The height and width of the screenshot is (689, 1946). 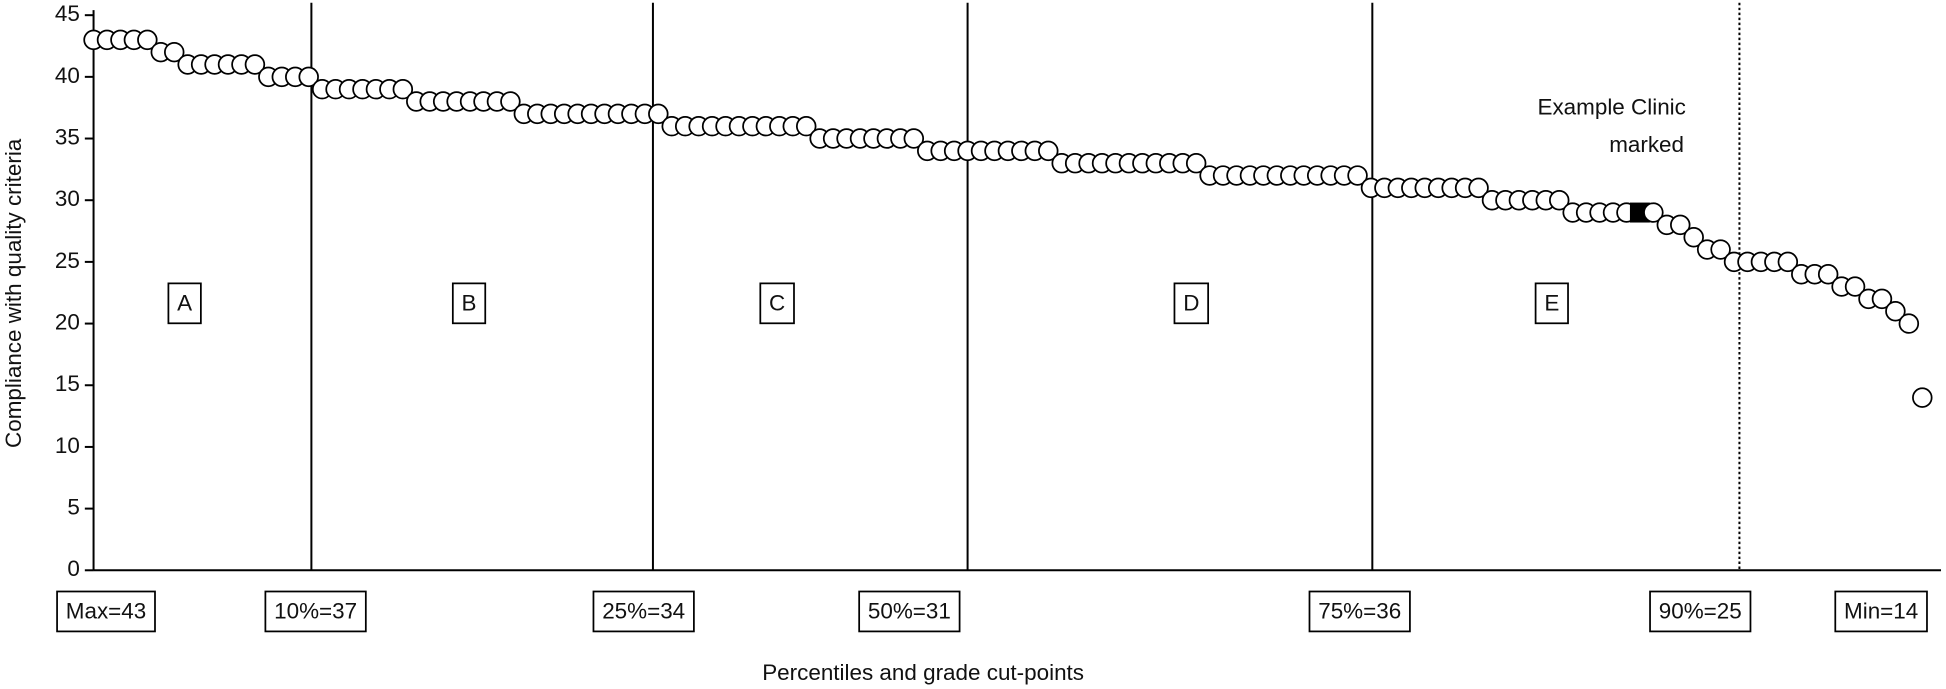 I want to click on cut-label-text: 25%=34, so click(x=643, y=611).